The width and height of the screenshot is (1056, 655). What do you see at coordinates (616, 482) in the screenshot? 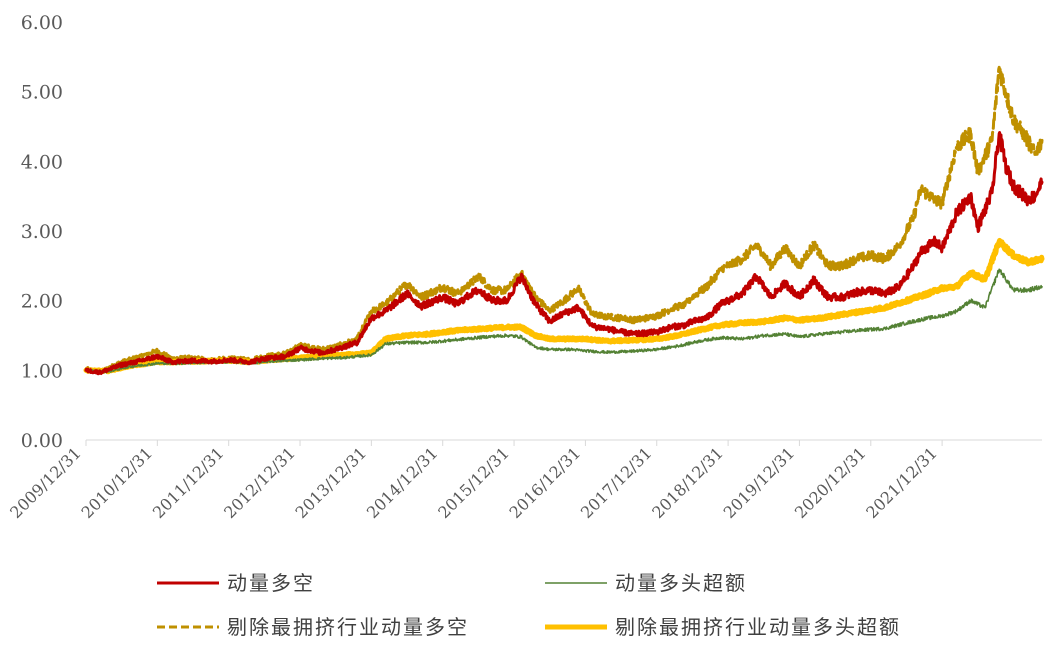
I see `x-tick-label: 2017/12/31` at bounding box center [616, 482].